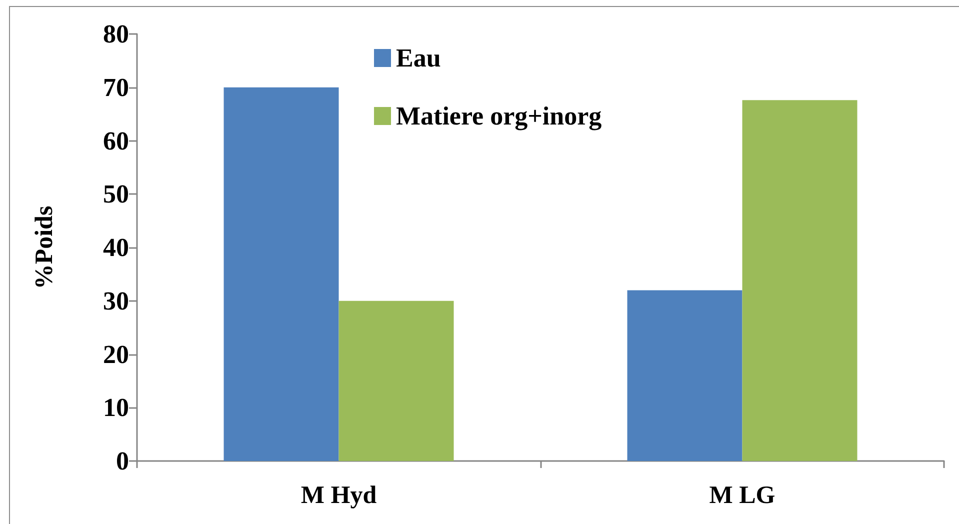 This screenshot has width=959, height=524. What do you see at coordinates (116, 354) in the screenshot?
I see `y-tick-label: 20` at bounding box center [116, 354].